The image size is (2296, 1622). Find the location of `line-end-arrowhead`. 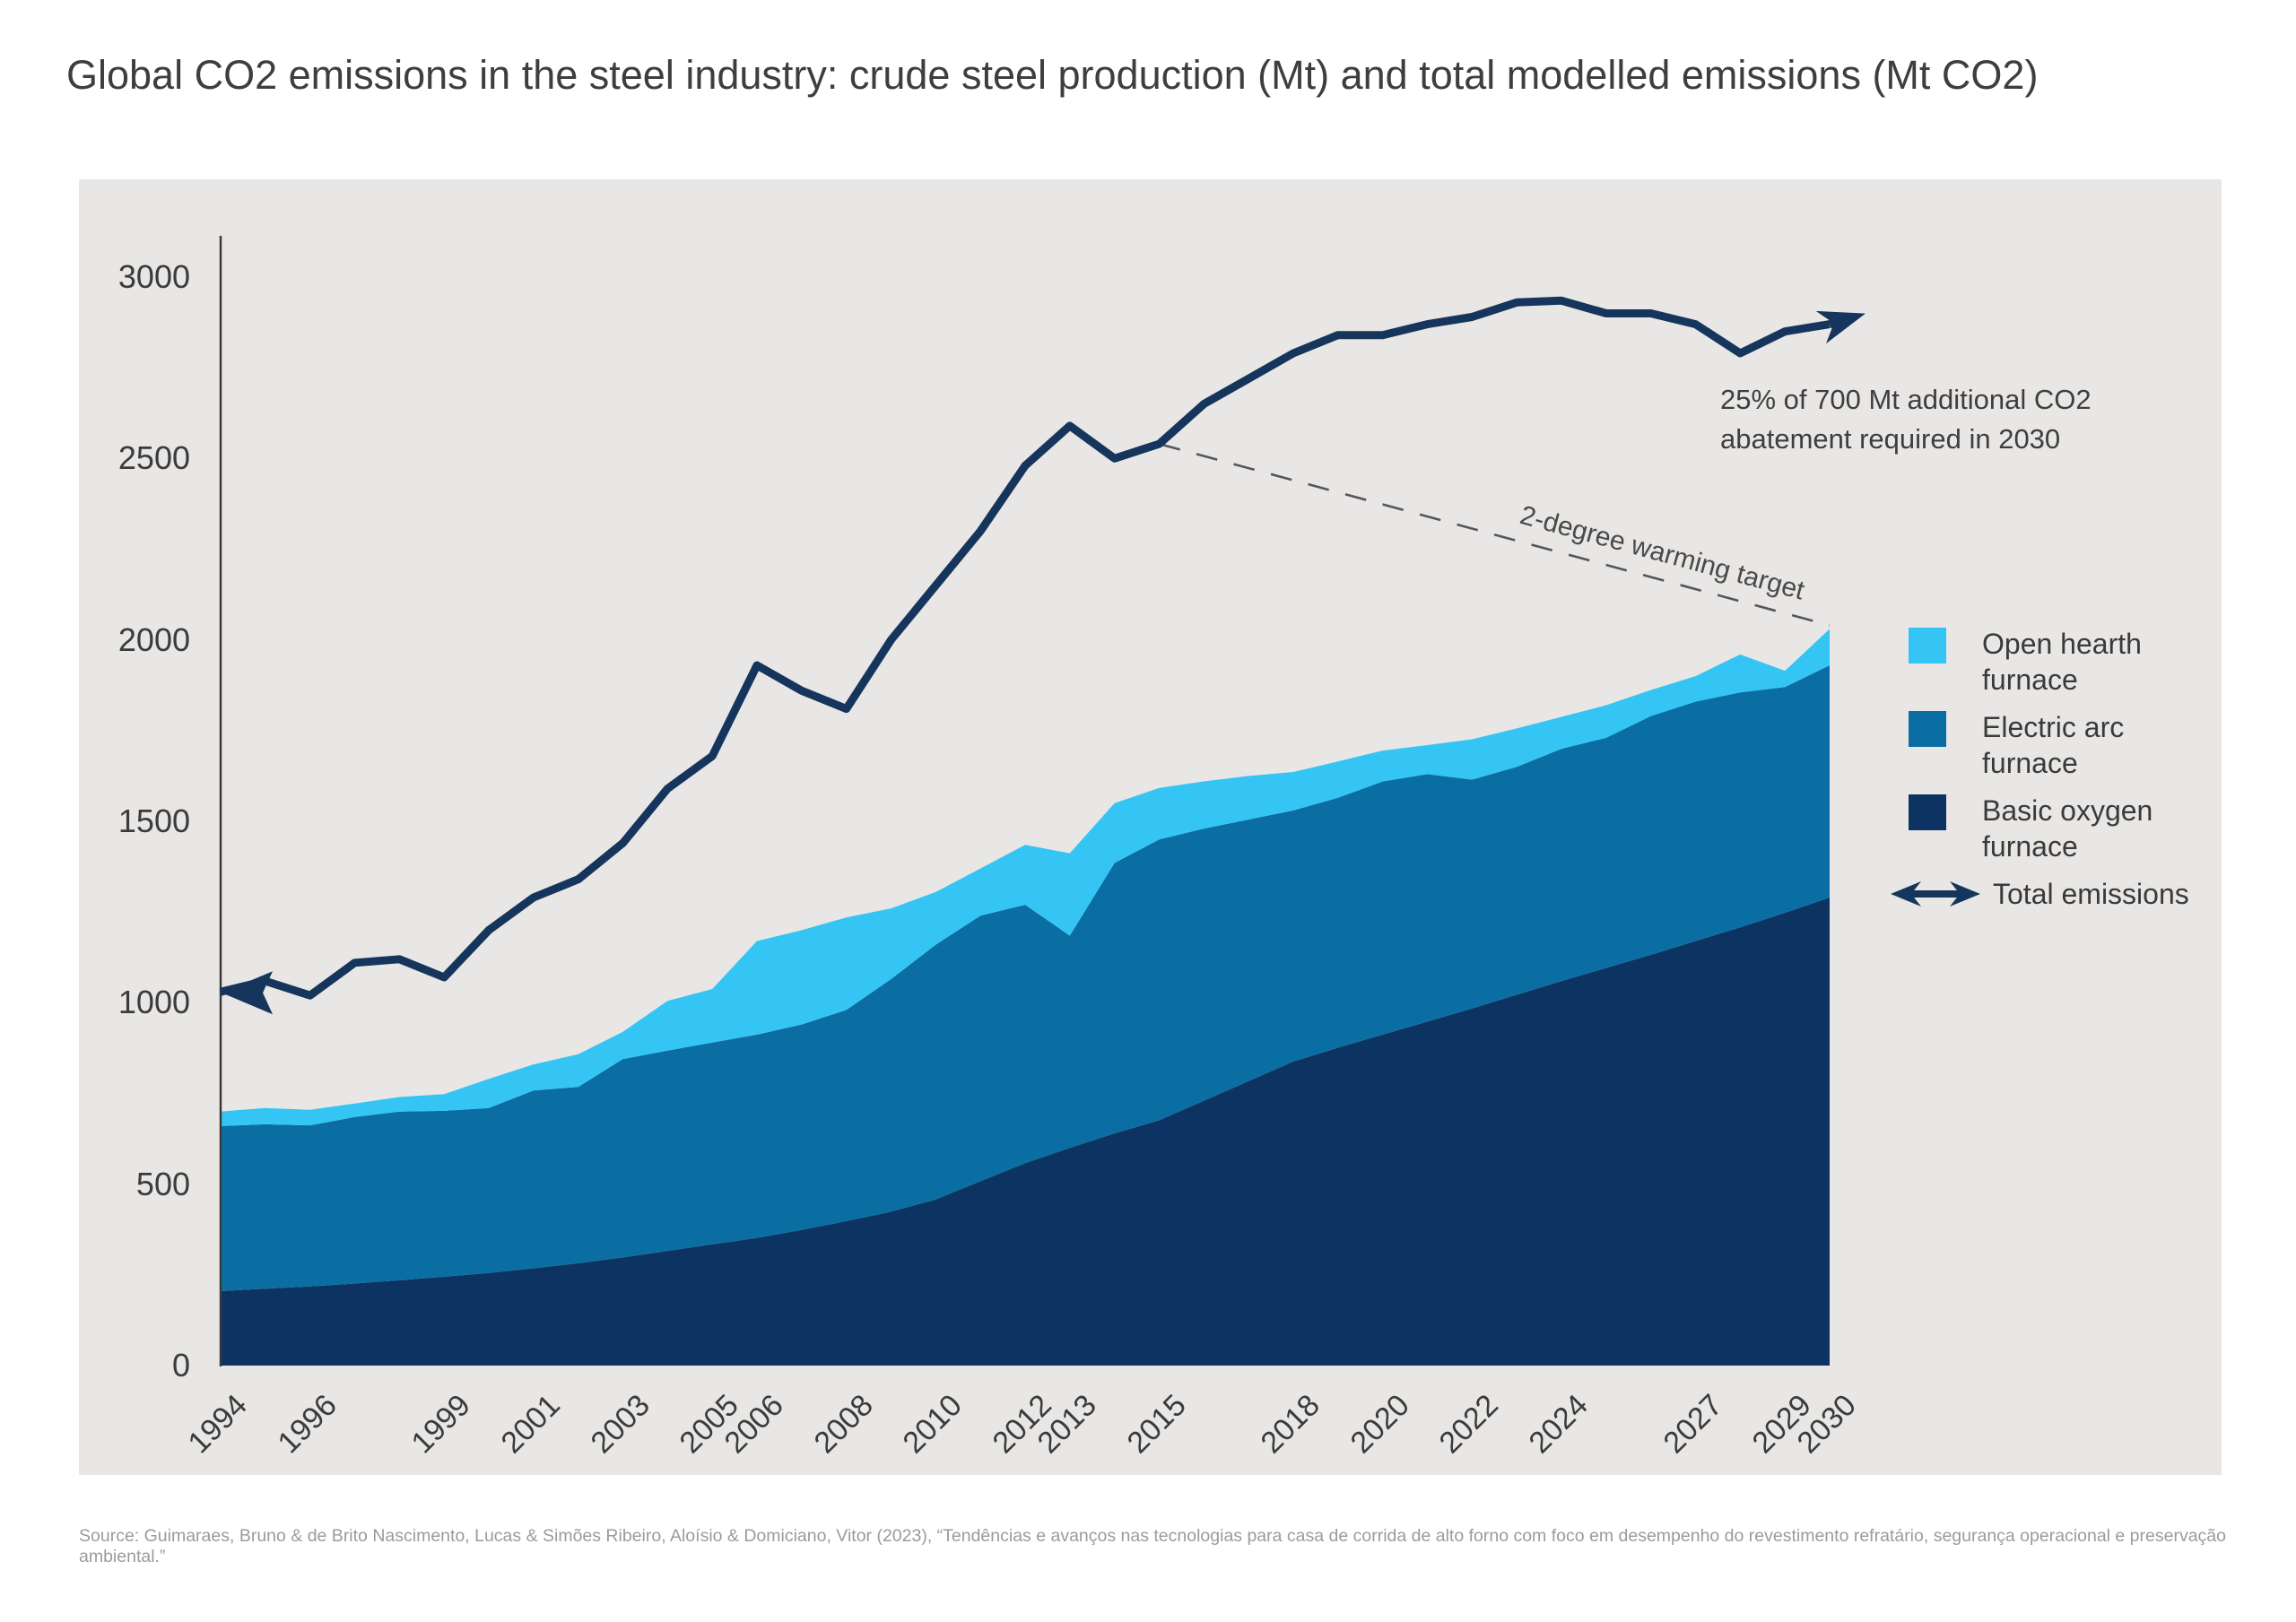

line-end-arrowhead is located at coordinates (1840, 327).